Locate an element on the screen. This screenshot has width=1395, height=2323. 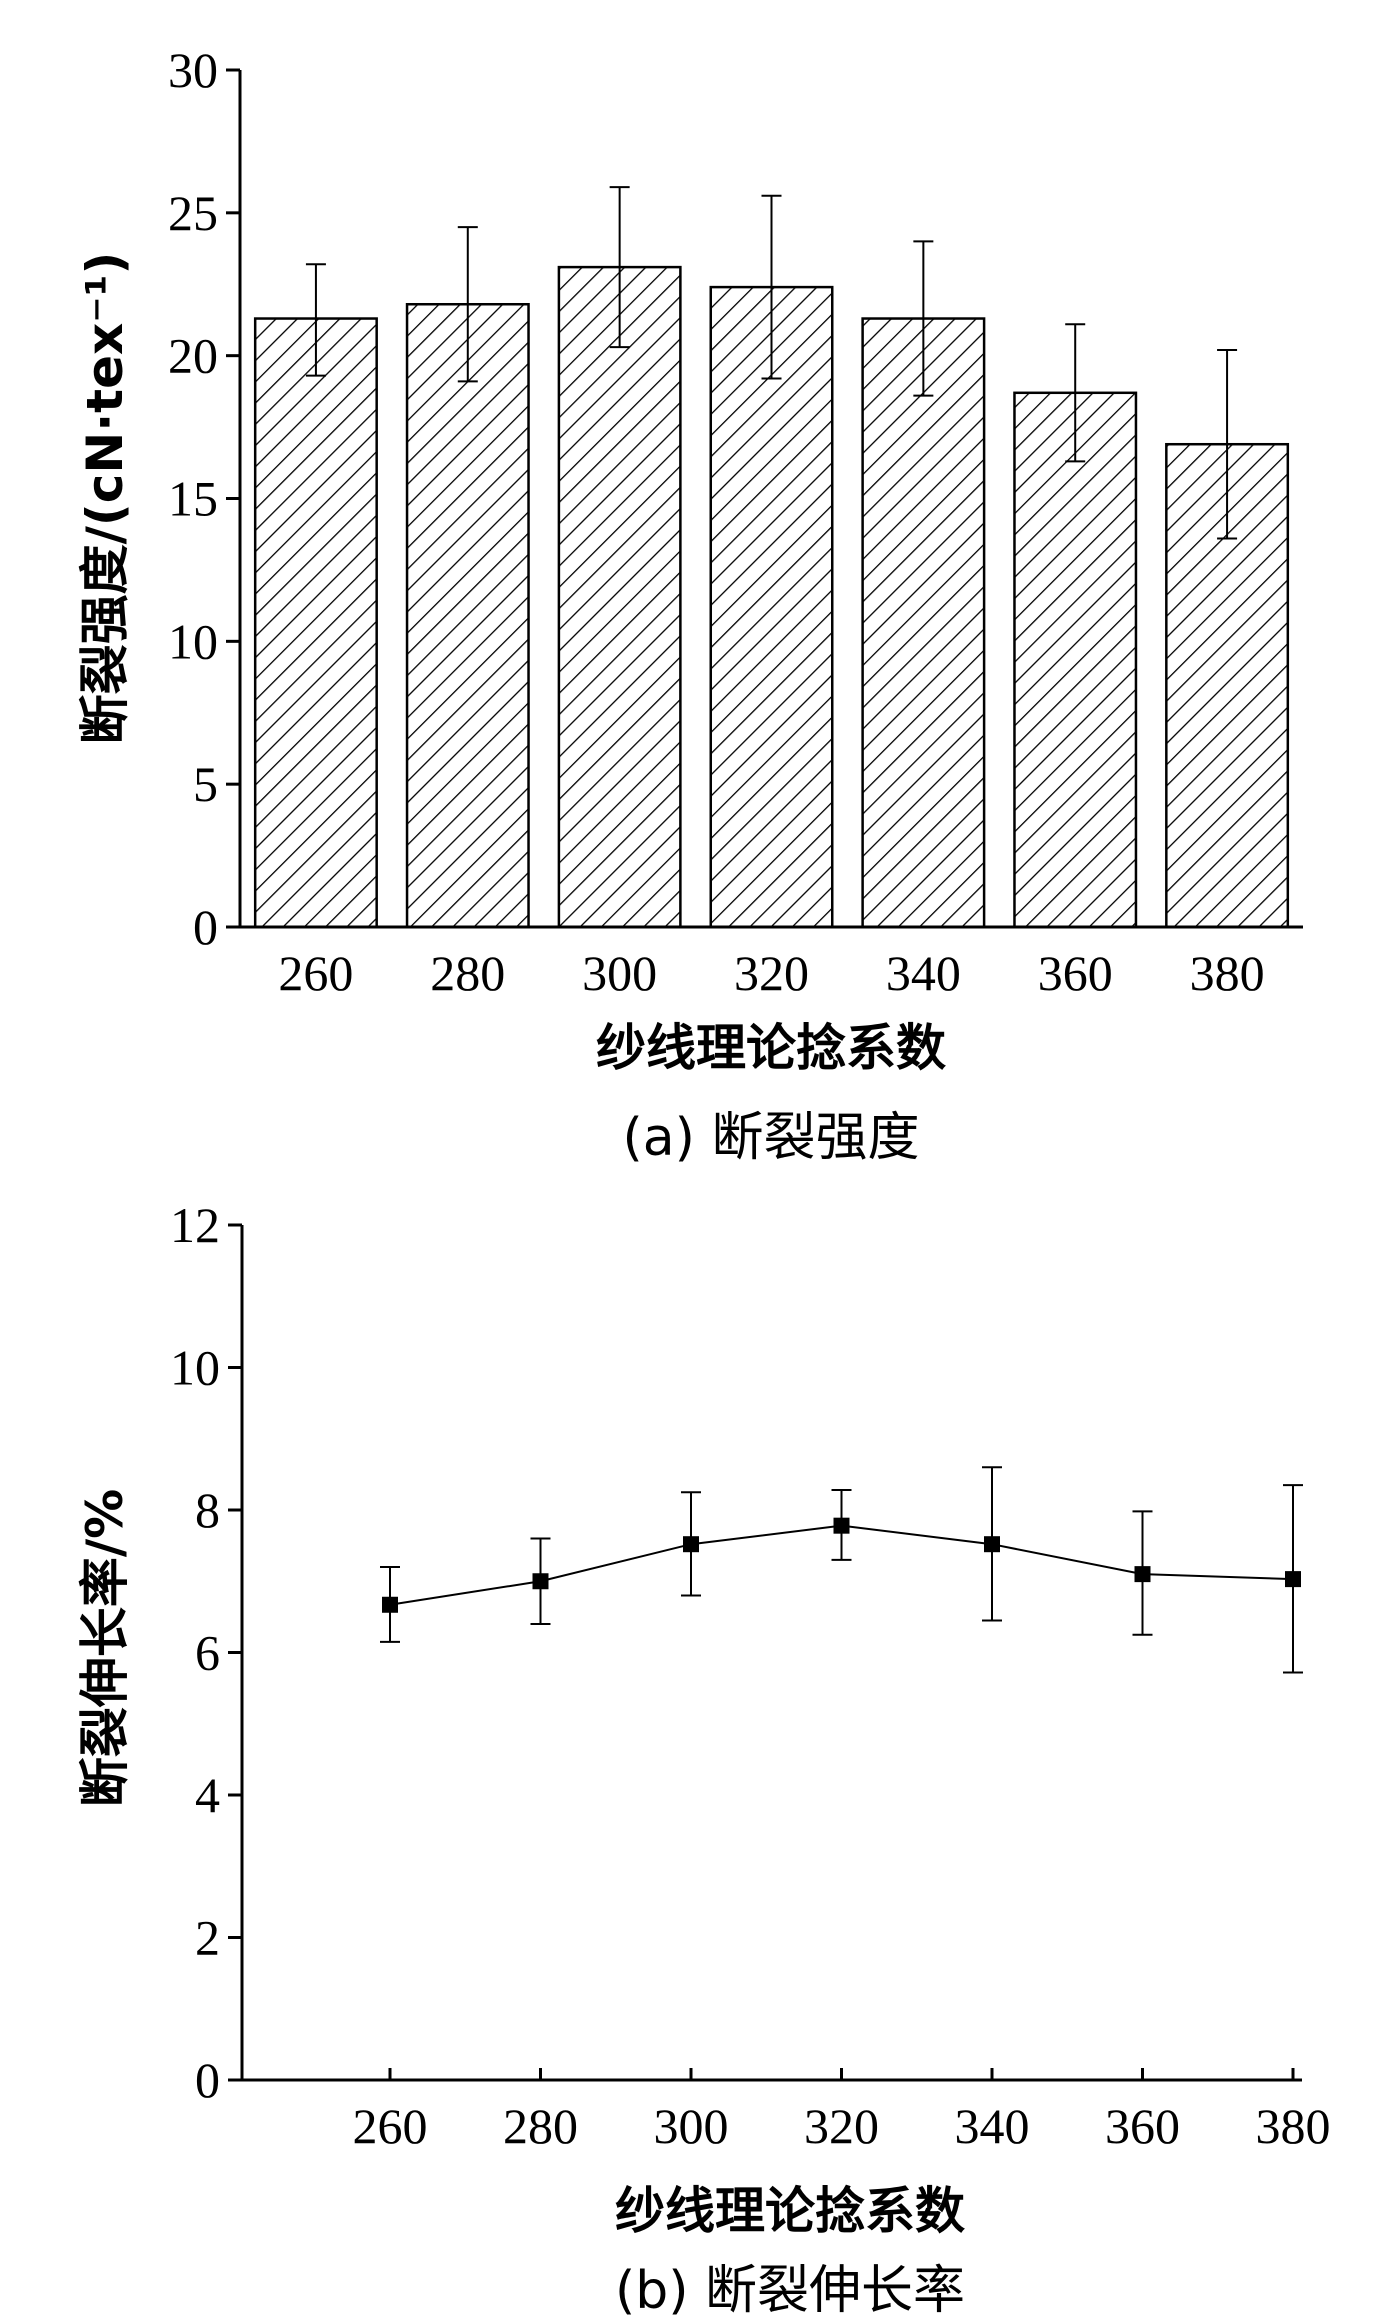
chart-a-y-axis-title: 断裂强度/(cN·tex⁻¹) is located at coordinates (105, 498).